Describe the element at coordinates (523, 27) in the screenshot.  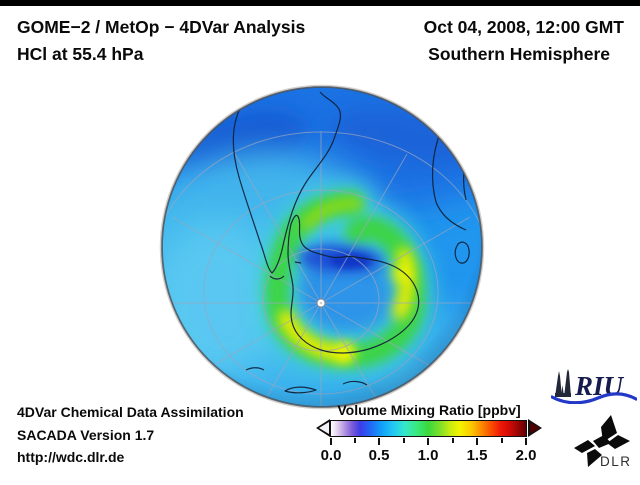
I see `timestamp: Oct 04, 2008, 12:00 GMT` at that location.